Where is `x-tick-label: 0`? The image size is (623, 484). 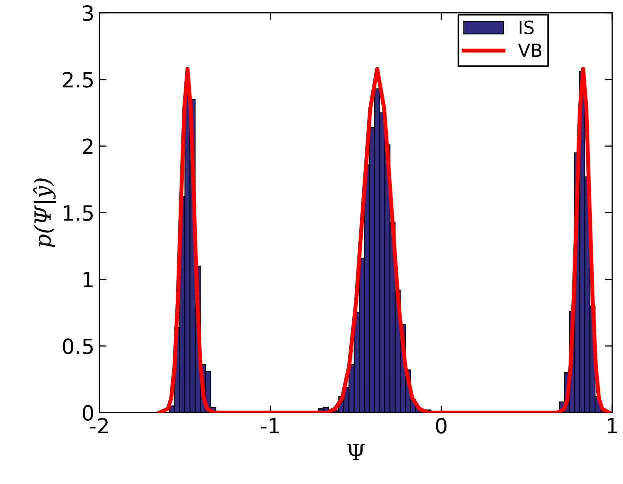 x-tick-label: 0 is located at coordinates (441, 426).